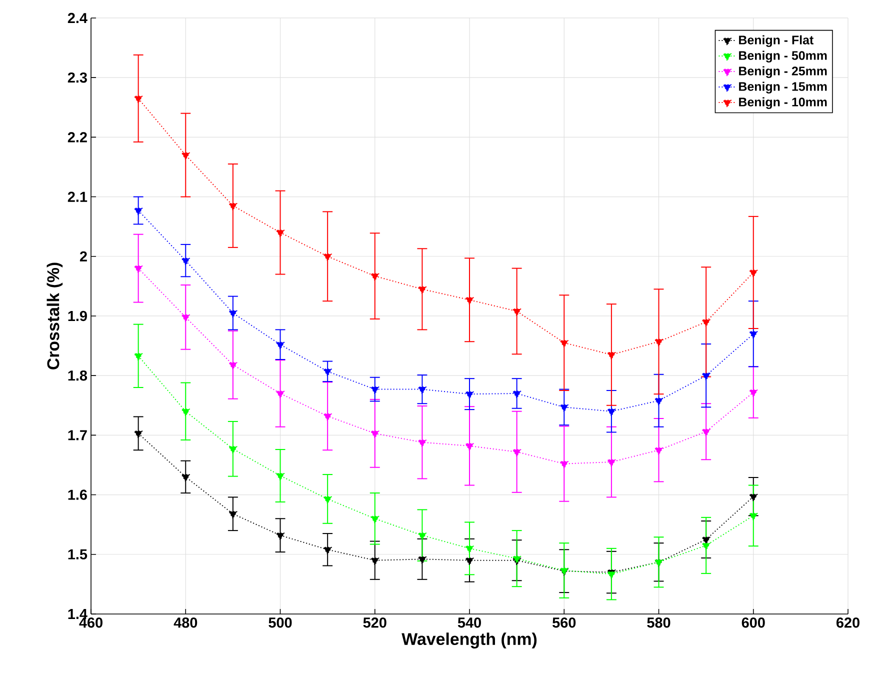 The height and width of the screenshot is (696, 873). What do you see at coordinates (783, 88) in the screenshot?
I see `legend-label: Benign - 15mm` at bounding box center [783, 88].